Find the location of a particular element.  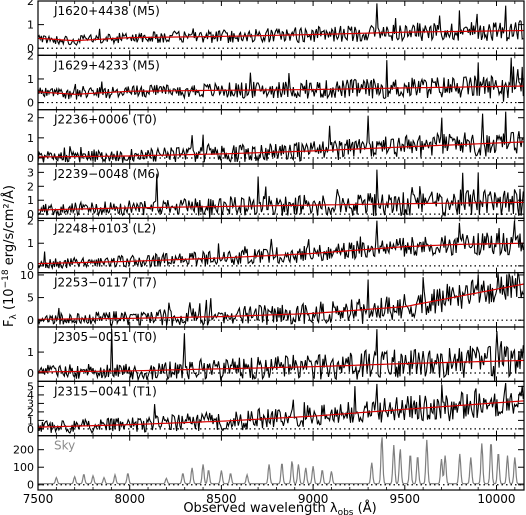

y-axis-label-unit: erg/s/cm²/Å) is located at coordinates (9, 227).